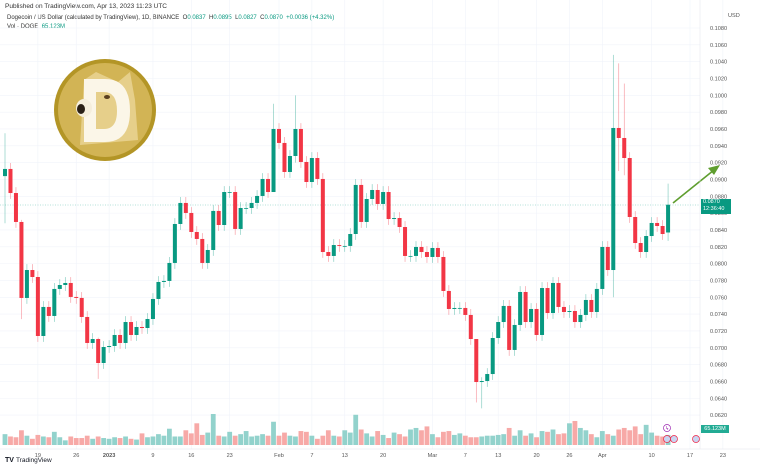 The height and width of the screenshot is (471, 760). Describe the element at coordinates (380, 453) in the screenshot. I see `date-axis: 19 26 2023 9 16 23 Feb 7 13 20 Mar 7 13 20 26 Apr 10 17 23` at that location.